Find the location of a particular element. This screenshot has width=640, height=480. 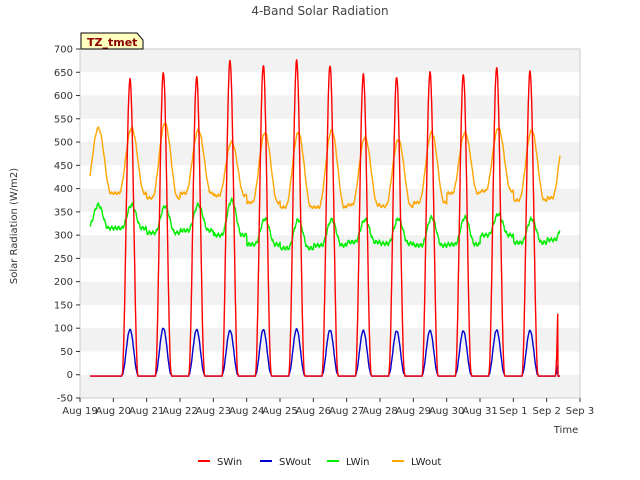

y-tick-label: 50 is located at coordinates (66, 352).